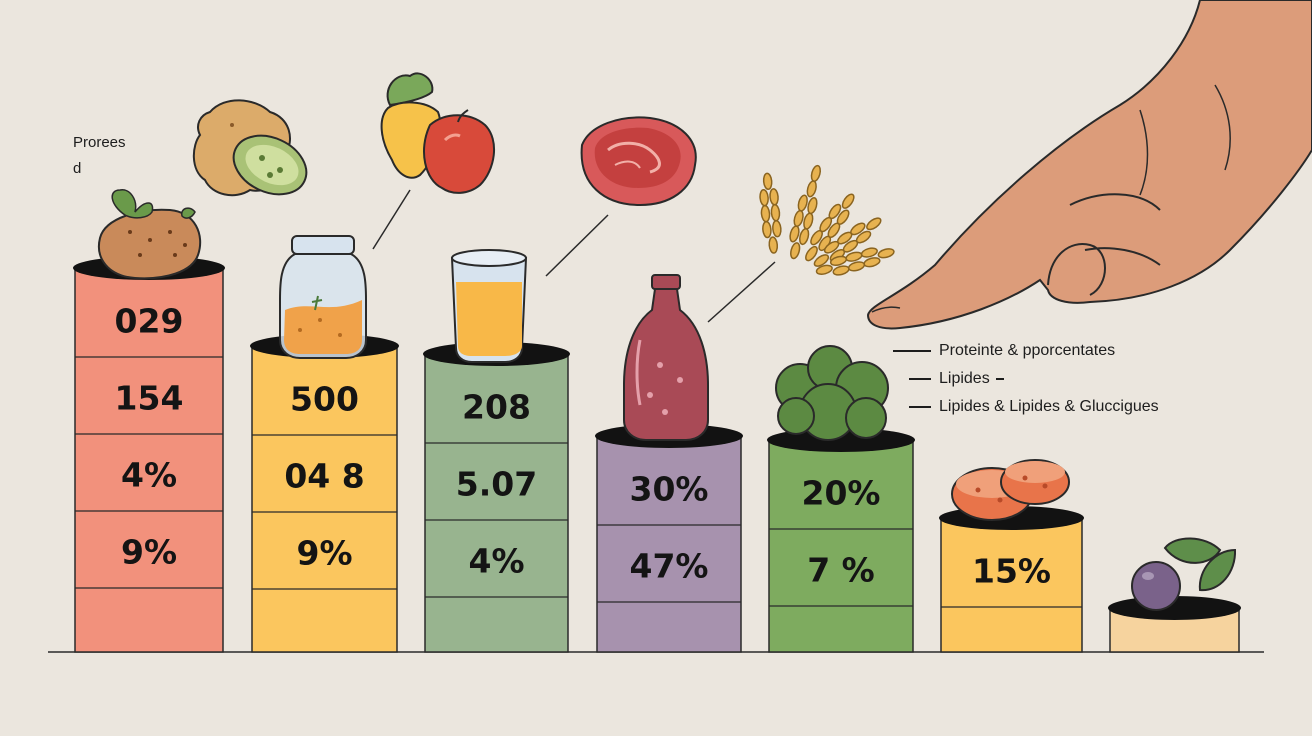  I want to click on column-2: 500 04 8 9%, so click(324, 493).